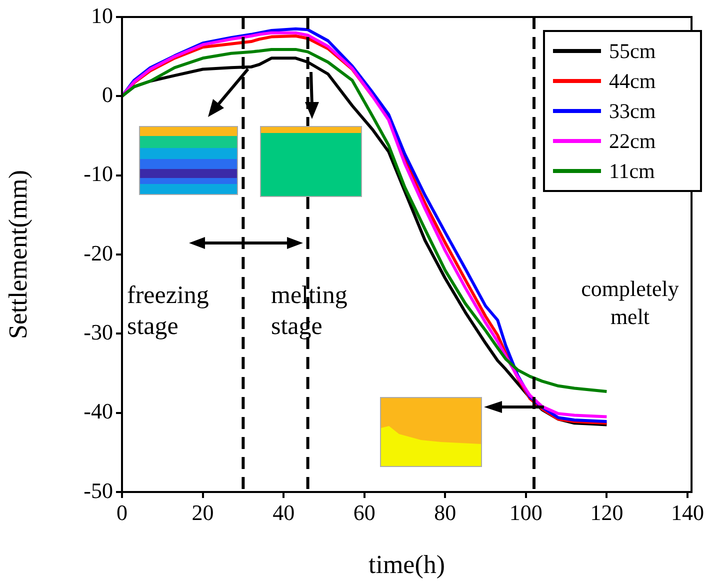 This screenshot has width=707, height=586. I want to click on y-tick-label: -30, so click(98, 331).